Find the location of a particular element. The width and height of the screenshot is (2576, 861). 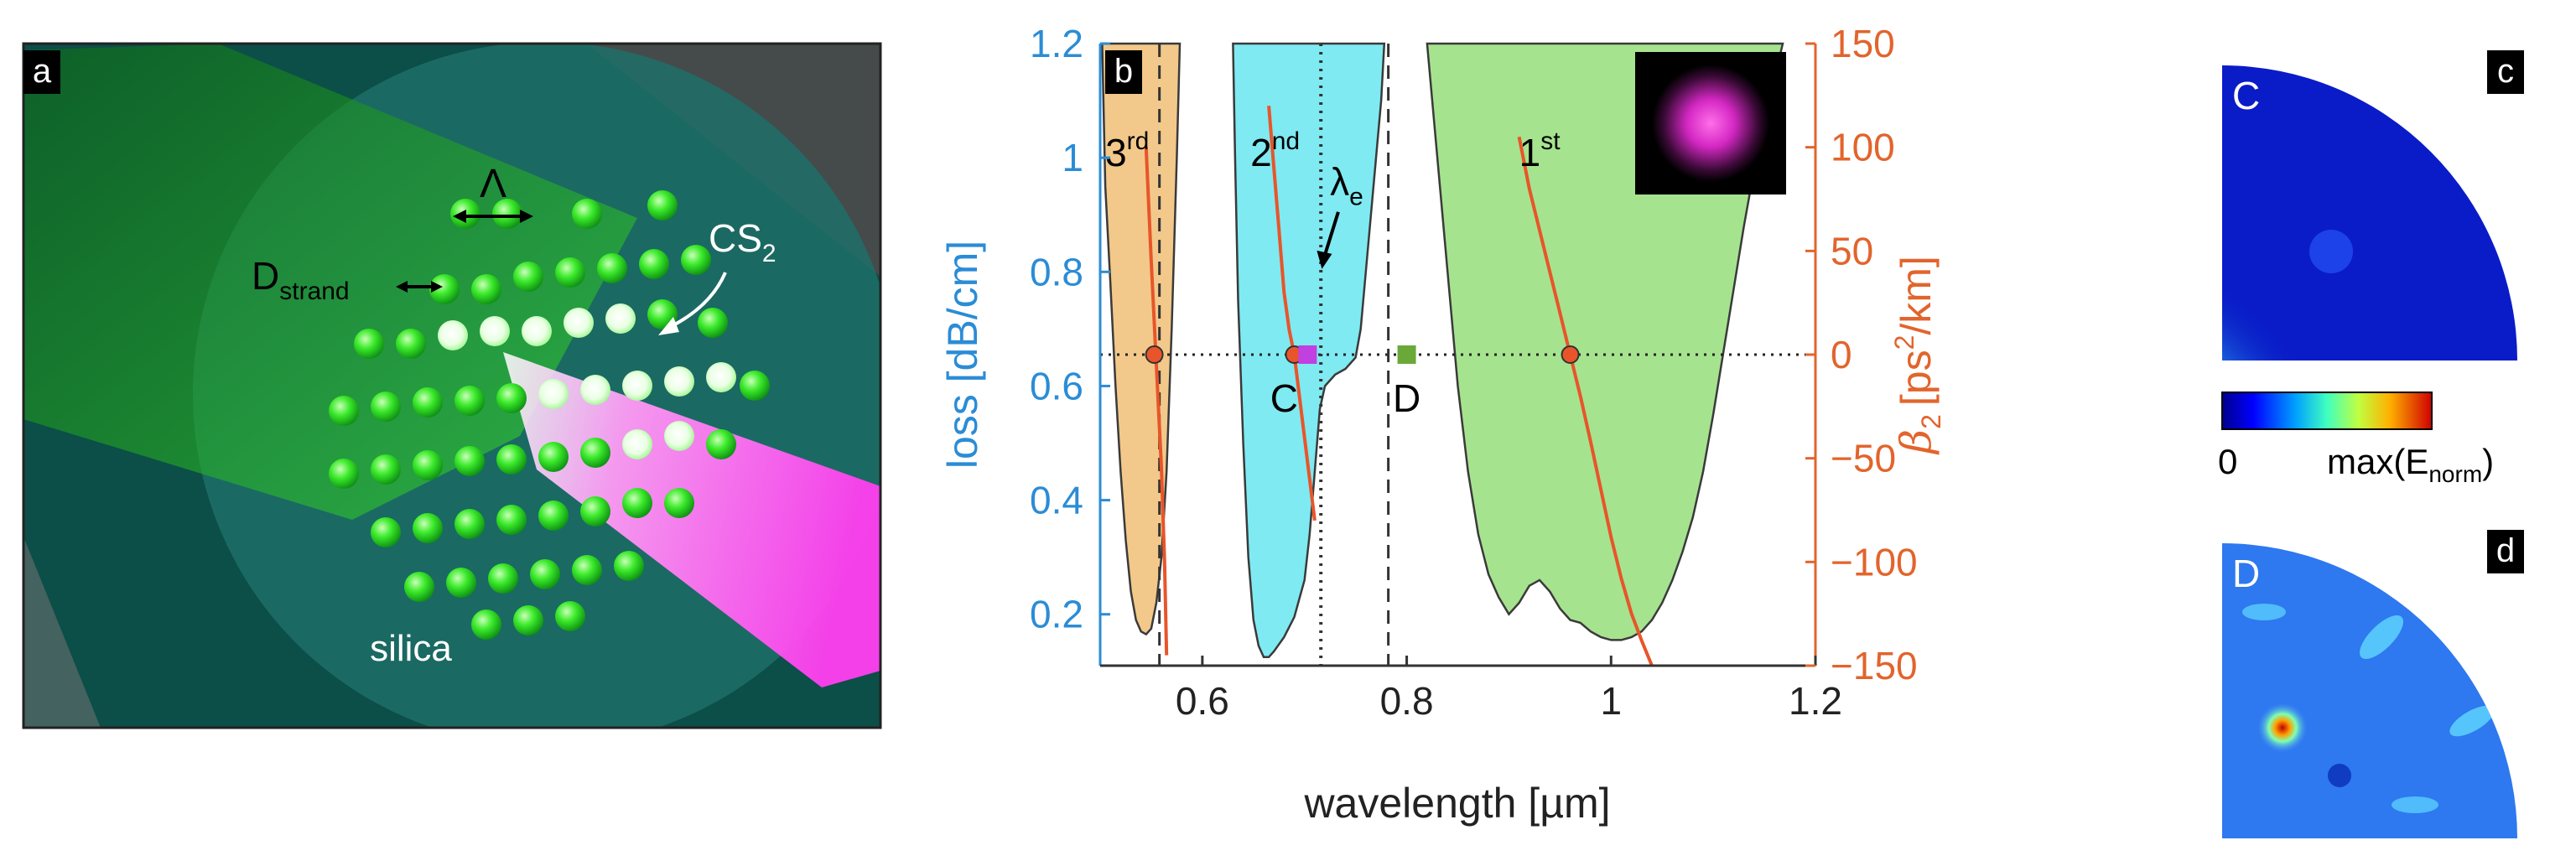

panel-c-label: c is located at coordinates (2505, 71).